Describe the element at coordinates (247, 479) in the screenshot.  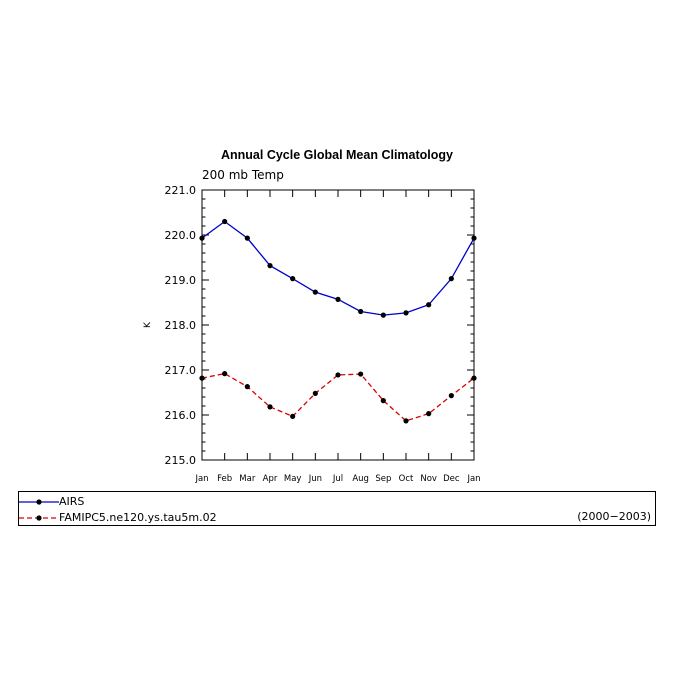
I see `x-tick-label: Mar` at that location.